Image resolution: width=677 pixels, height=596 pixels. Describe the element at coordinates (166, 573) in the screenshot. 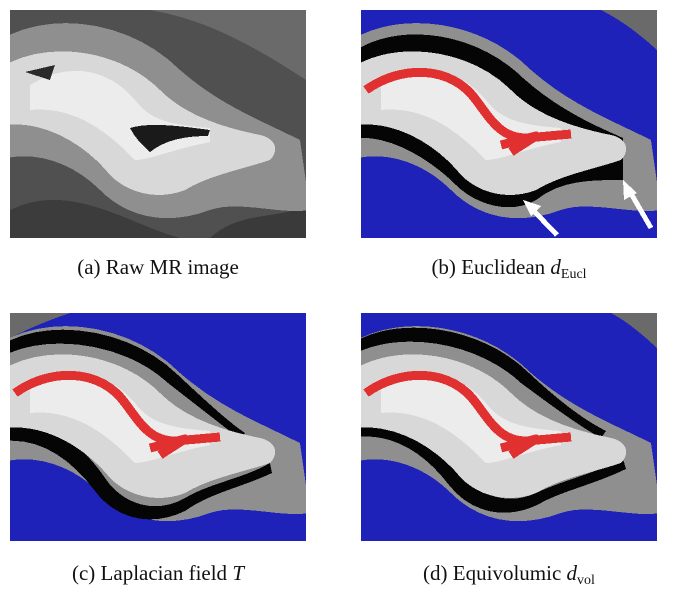

I see `caption-text: Laplacian field` at that location.